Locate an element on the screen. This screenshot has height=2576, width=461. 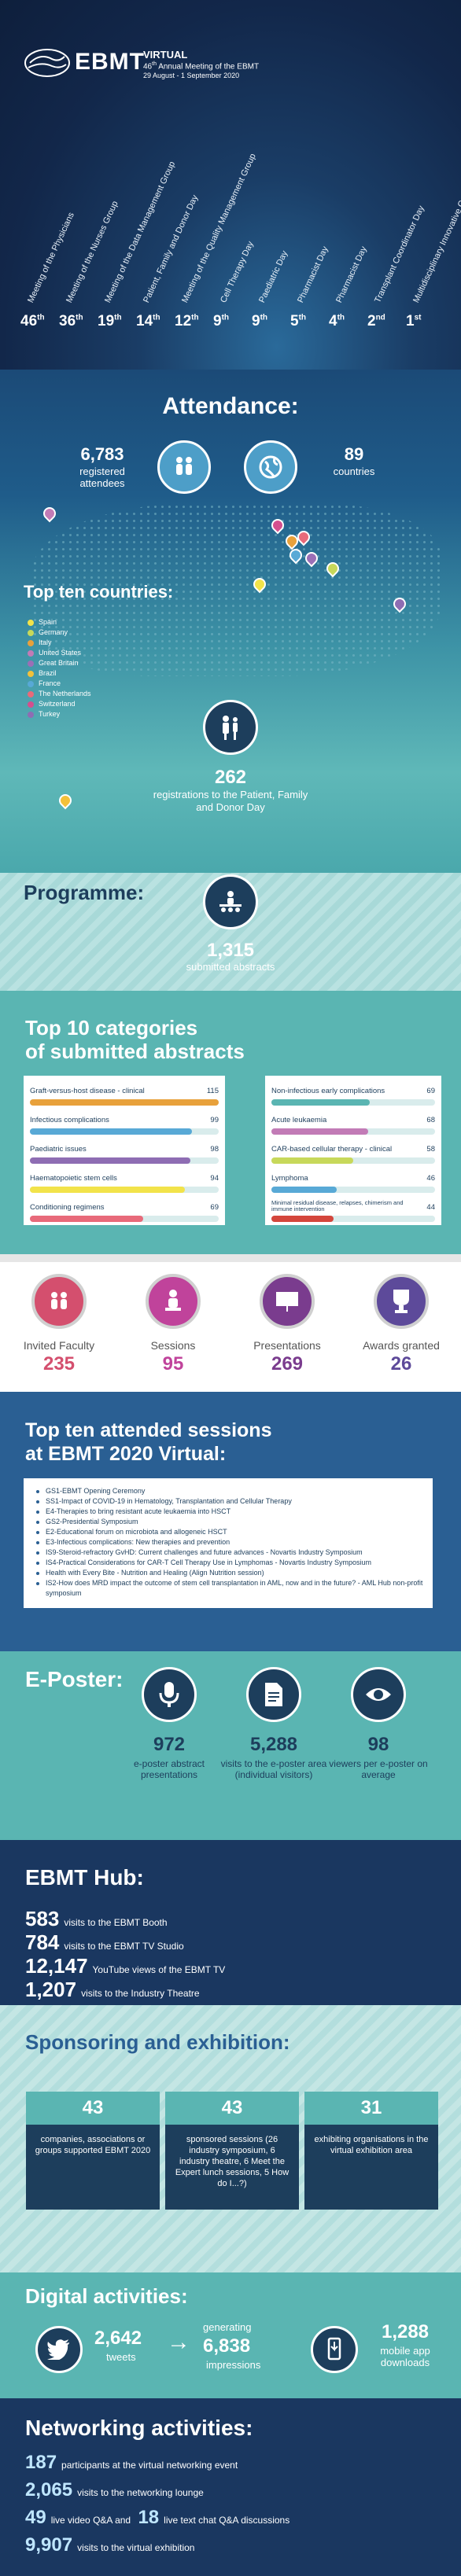
eposter-stat-number: 98 is located at coordinates (378, 1745).